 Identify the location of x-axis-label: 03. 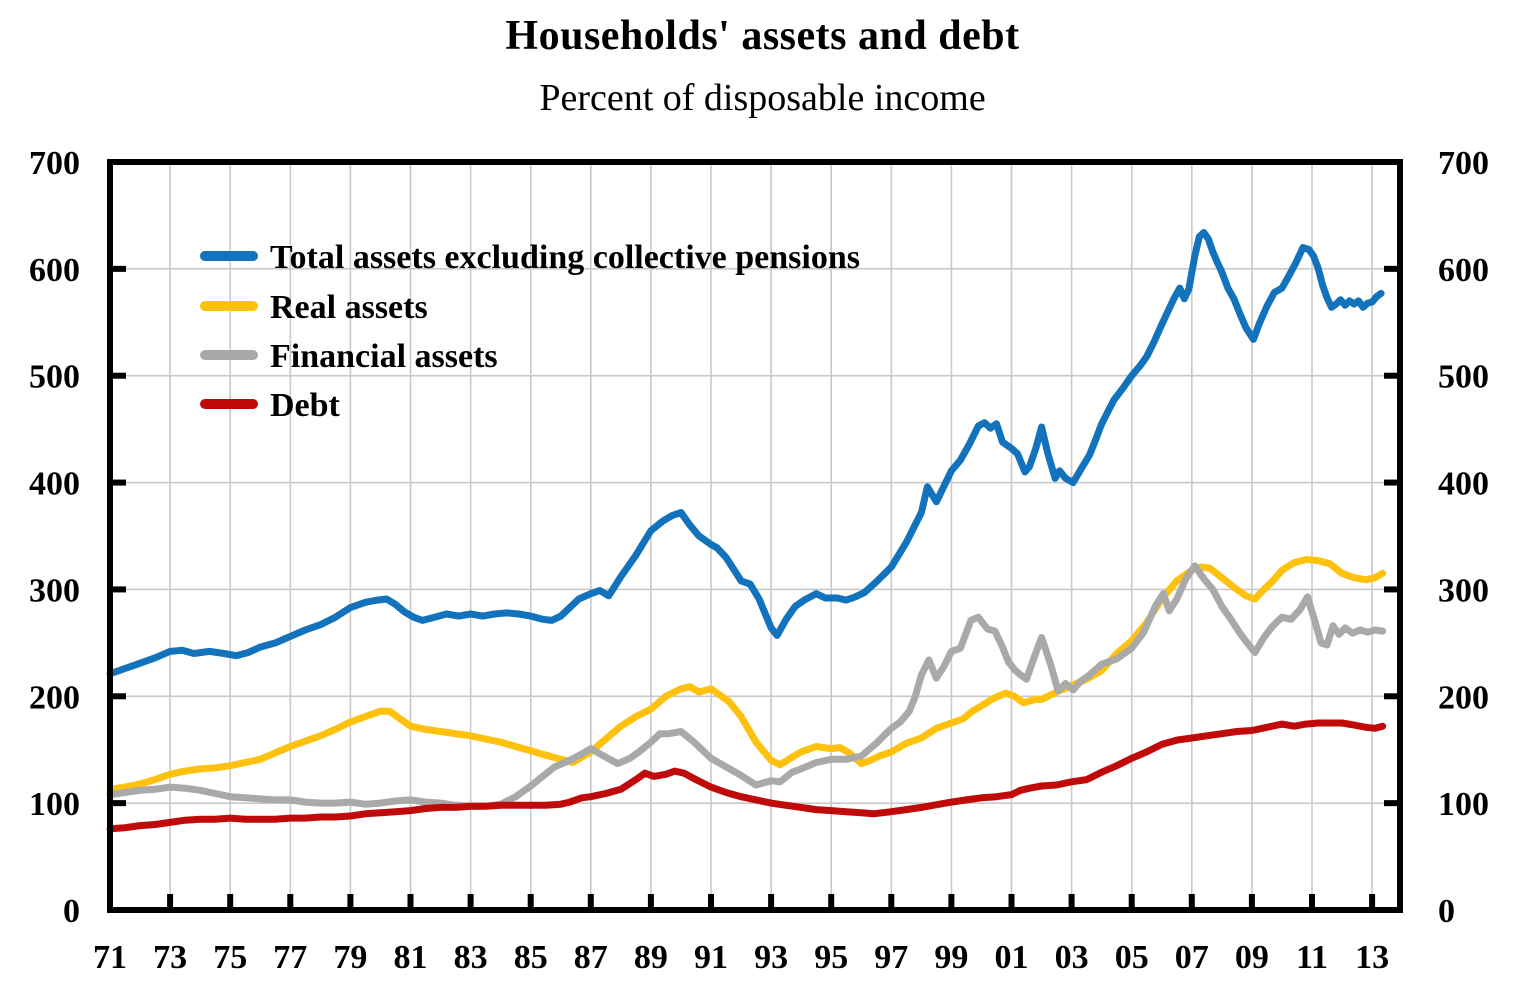
(1072, 957).